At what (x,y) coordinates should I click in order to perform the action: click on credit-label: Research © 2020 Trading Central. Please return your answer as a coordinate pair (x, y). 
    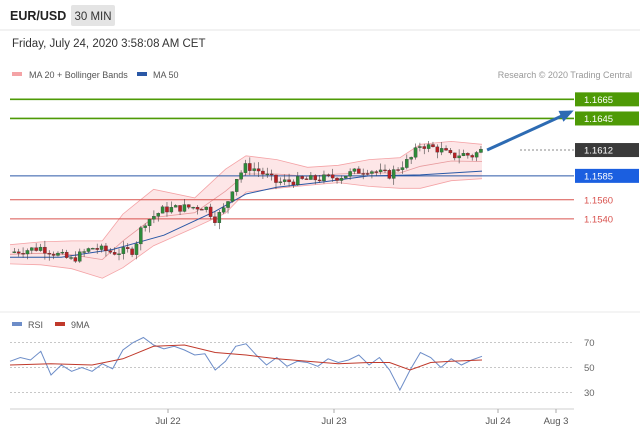
    Looking at the image, I should click on (565, 75).